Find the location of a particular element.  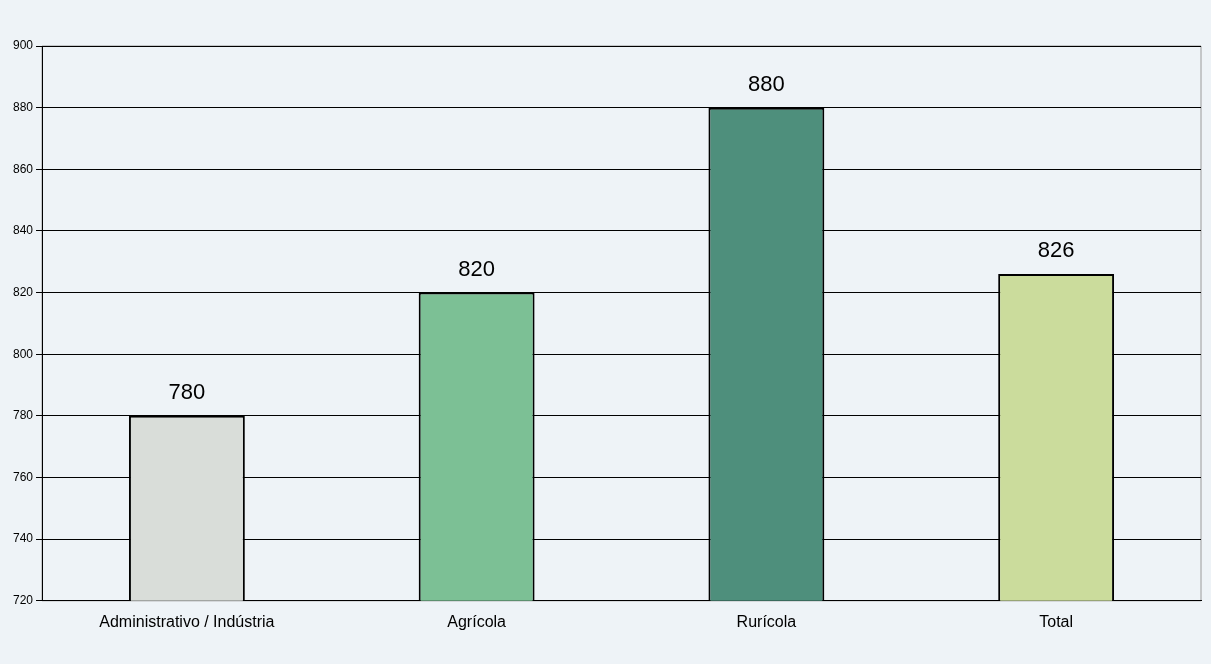

y-tick-label: 900 is located at coordinates (23, 45).